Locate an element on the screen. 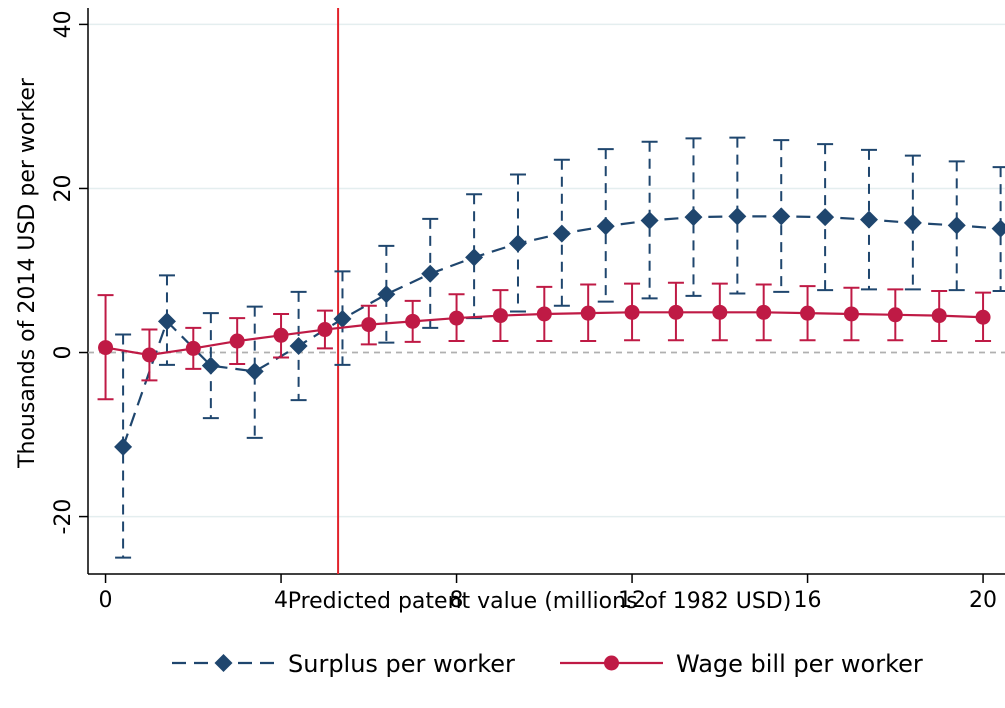  legend-label: Wage bill per worker is located at coordinates (799, 664).